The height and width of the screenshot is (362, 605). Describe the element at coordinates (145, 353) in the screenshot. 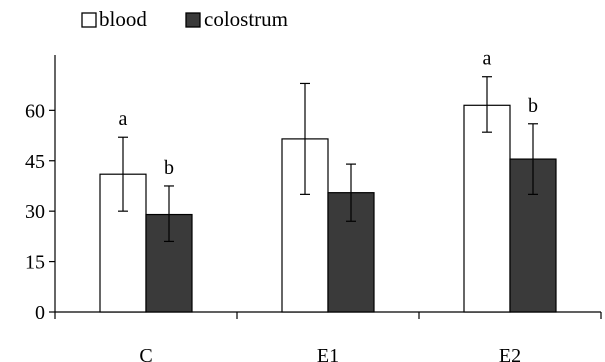

I see `x-tick-label: C` at that location.